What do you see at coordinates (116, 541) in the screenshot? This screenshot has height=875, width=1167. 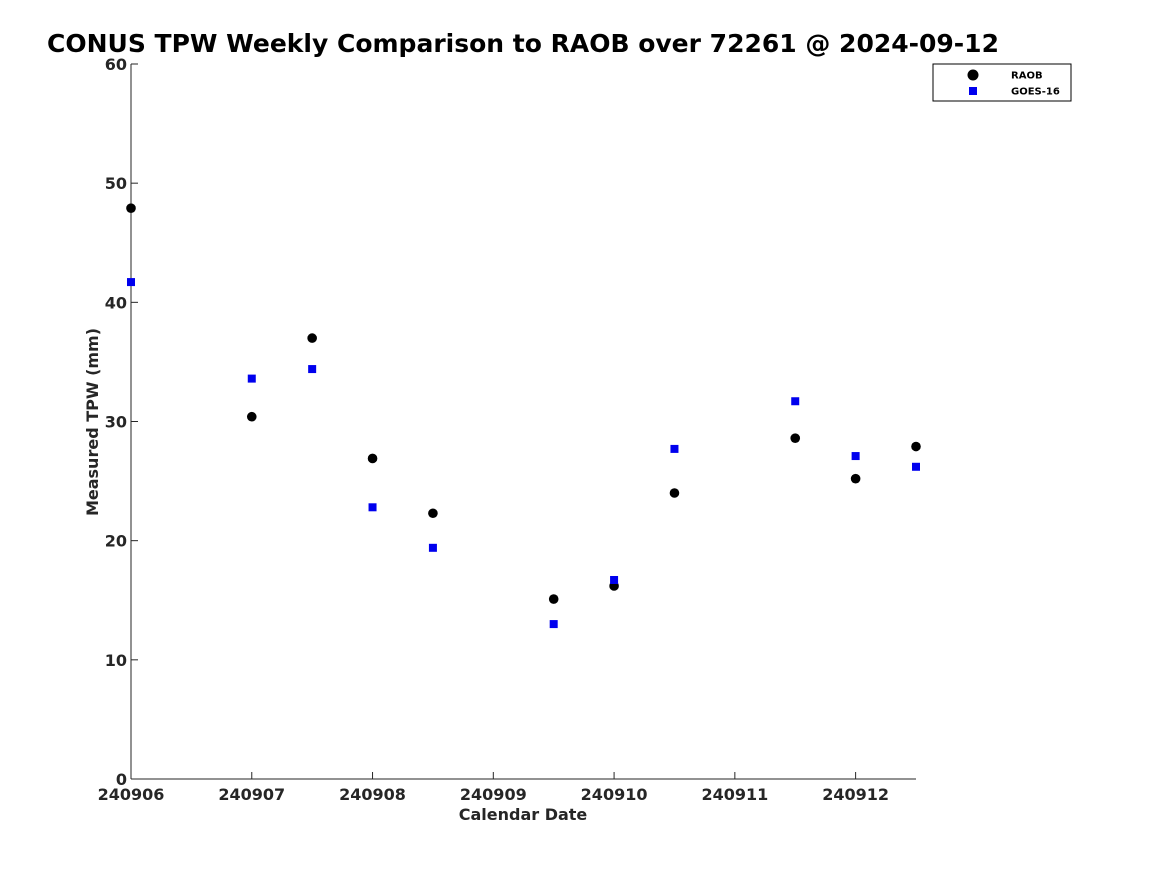 I see `y-tick-label: 20` at bounding box center [116, 541].